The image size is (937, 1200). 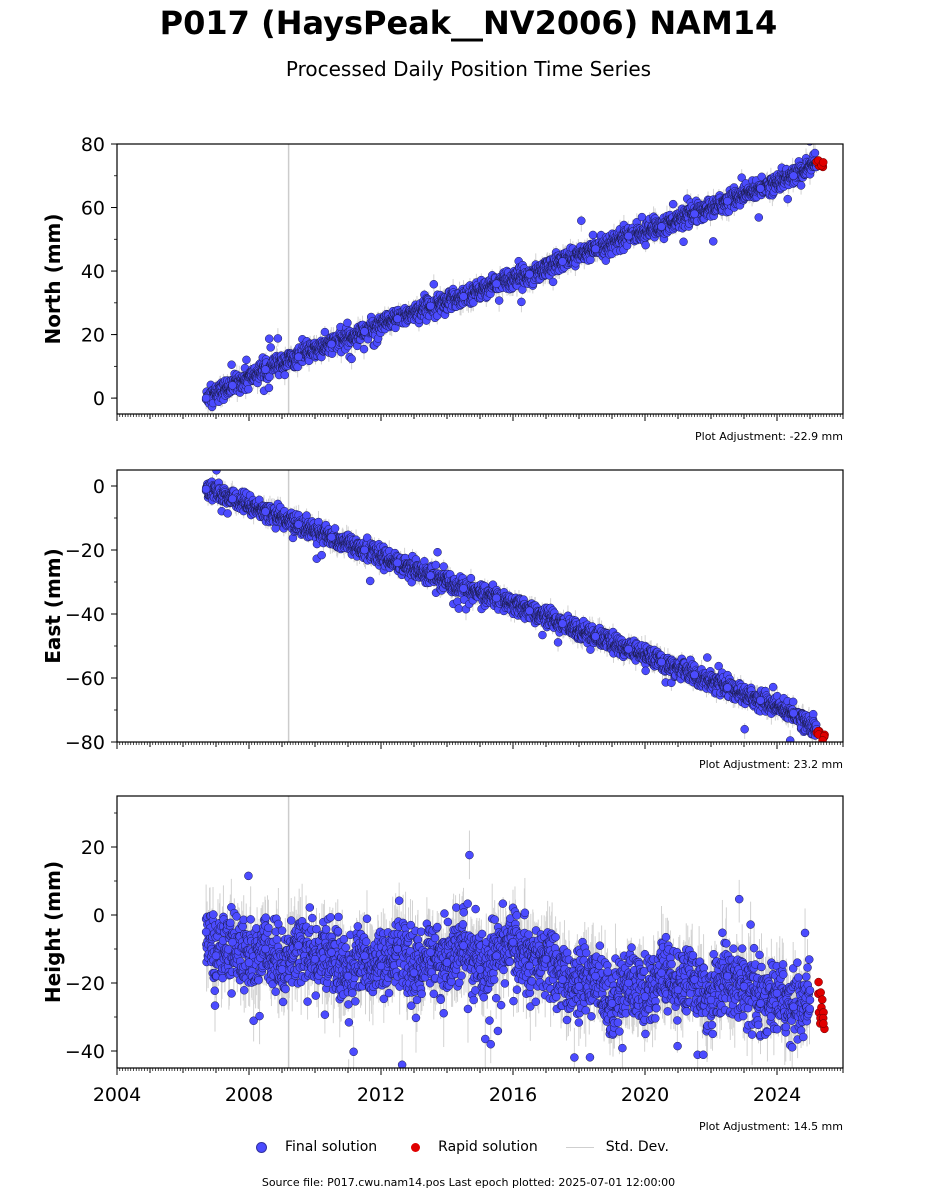 What do you see at coordinates (823, 162) in the screenshot?
I see `rapid-solution-point` at bounding box center [823, 162].